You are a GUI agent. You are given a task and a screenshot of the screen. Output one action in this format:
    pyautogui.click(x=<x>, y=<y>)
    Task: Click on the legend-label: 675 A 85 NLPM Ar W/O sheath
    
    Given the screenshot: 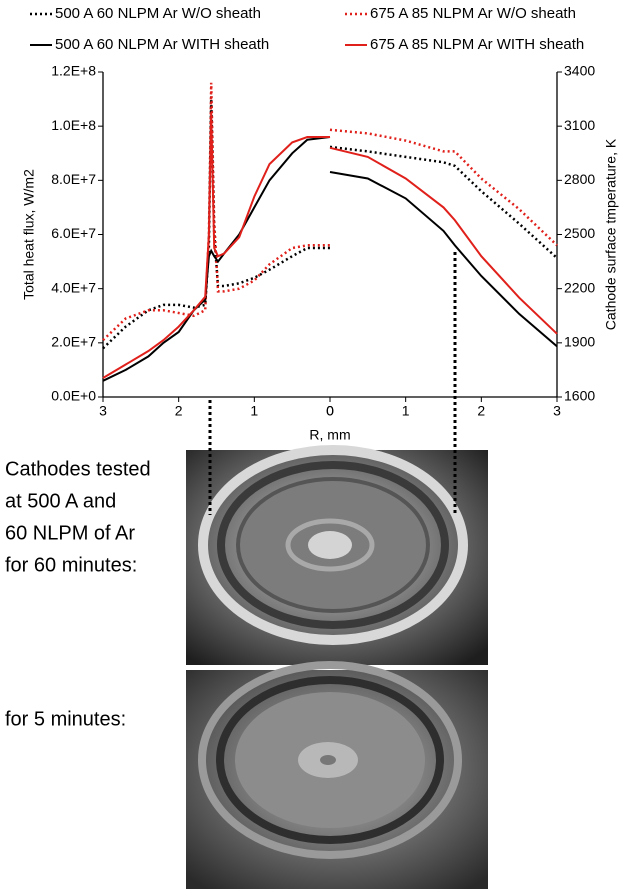 What is the action you would take?
    pyautogui.click(x=473, y=13)
    